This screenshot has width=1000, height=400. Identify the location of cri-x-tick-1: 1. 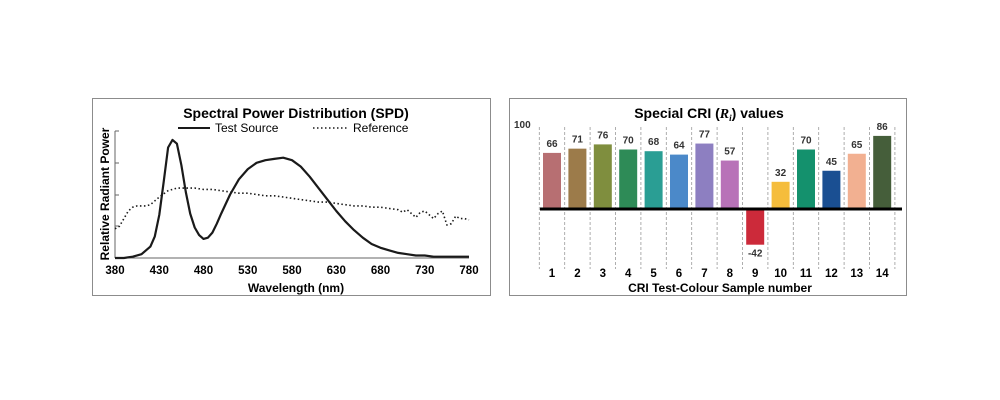
(552, 274).